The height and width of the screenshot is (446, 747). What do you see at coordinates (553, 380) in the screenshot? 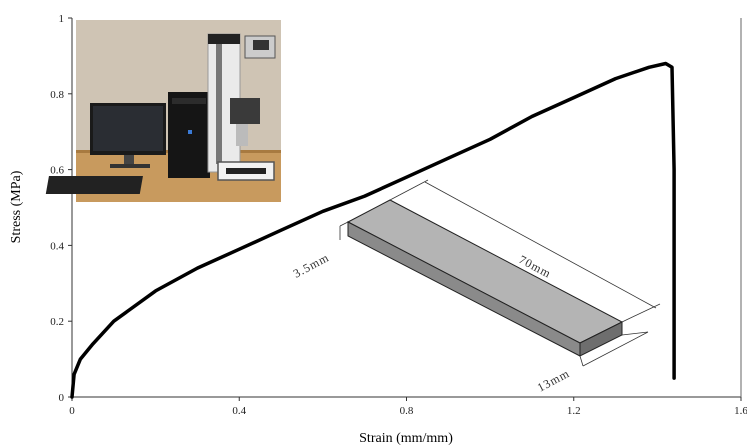
I see `width-label: 13mm` at bounding box center [553, 380].